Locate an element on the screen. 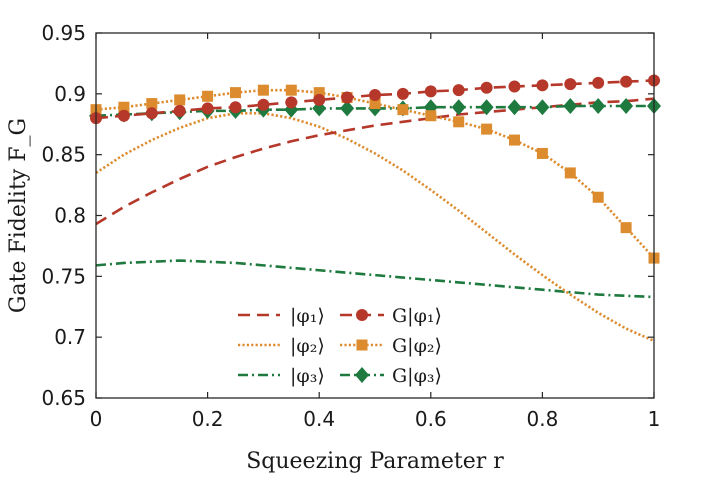  y-tick-label: 0.9 is located at coordinates (70, 94).